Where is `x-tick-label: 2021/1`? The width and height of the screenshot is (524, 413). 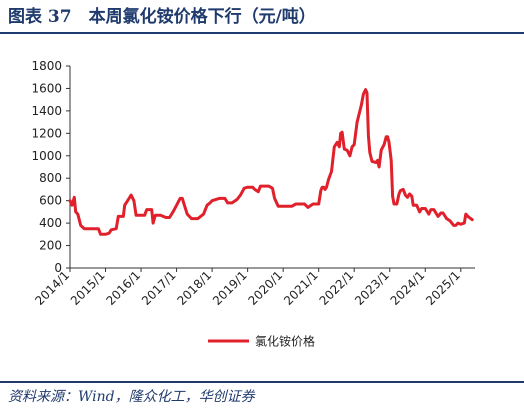 x-tick-label: 2021/1 is located at coordinates (301, 288).